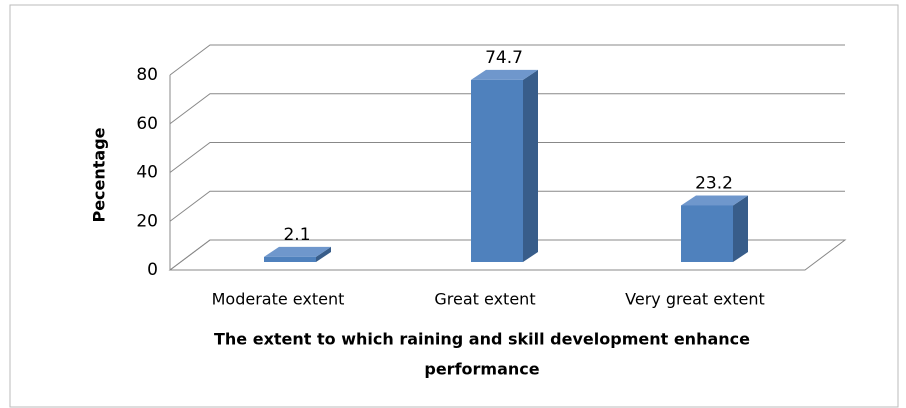 The width and height of the screenshot is (906, 408). What do you see at coordinates (714, 183) in the screenshot?
I see `data-label: 23.2` at bounding box center [714, 183].